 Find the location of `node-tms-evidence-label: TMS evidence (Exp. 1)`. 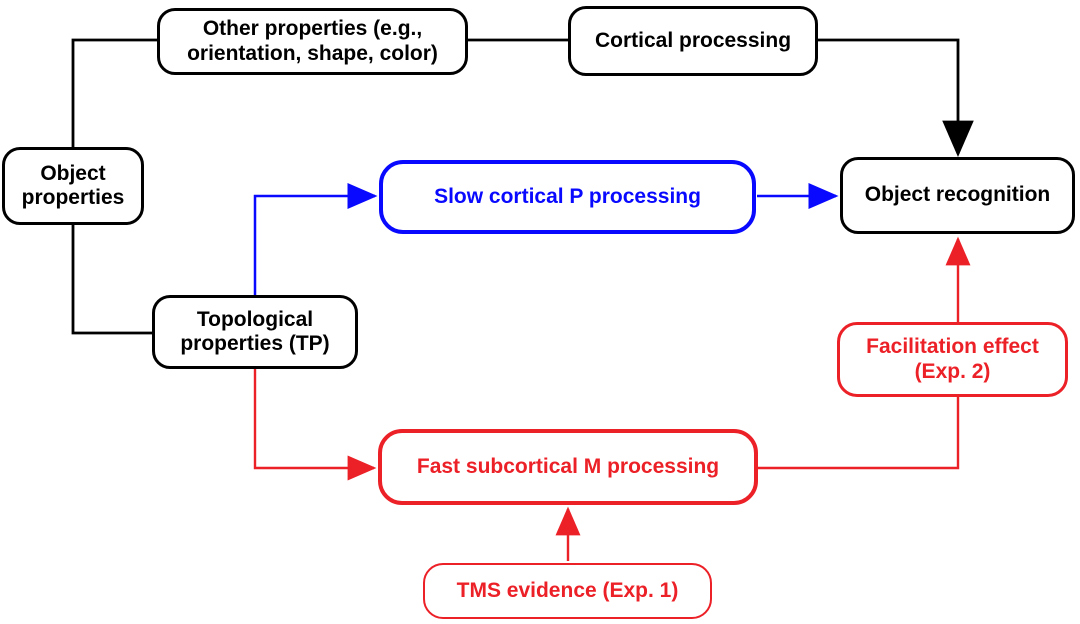

node-tms-evidence-label: TMS evidence (Exp. 1) is located at coordinates (567, 590).